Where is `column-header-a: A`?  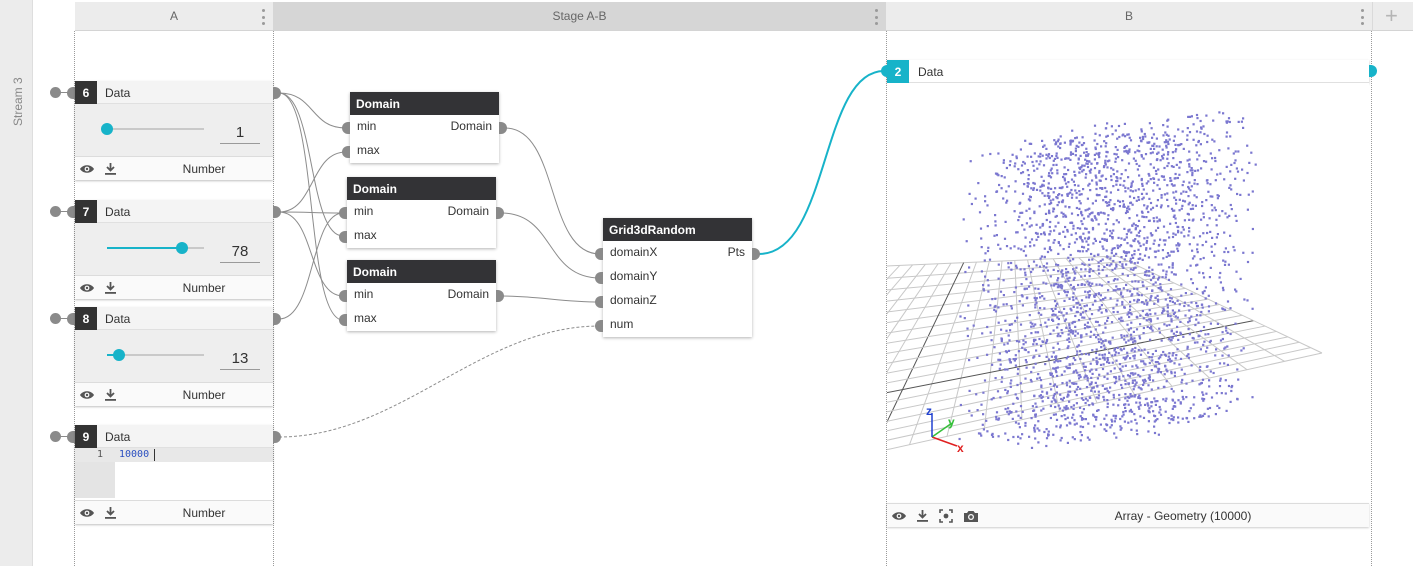
column-header-a: A is located at coordinates (174, 16).